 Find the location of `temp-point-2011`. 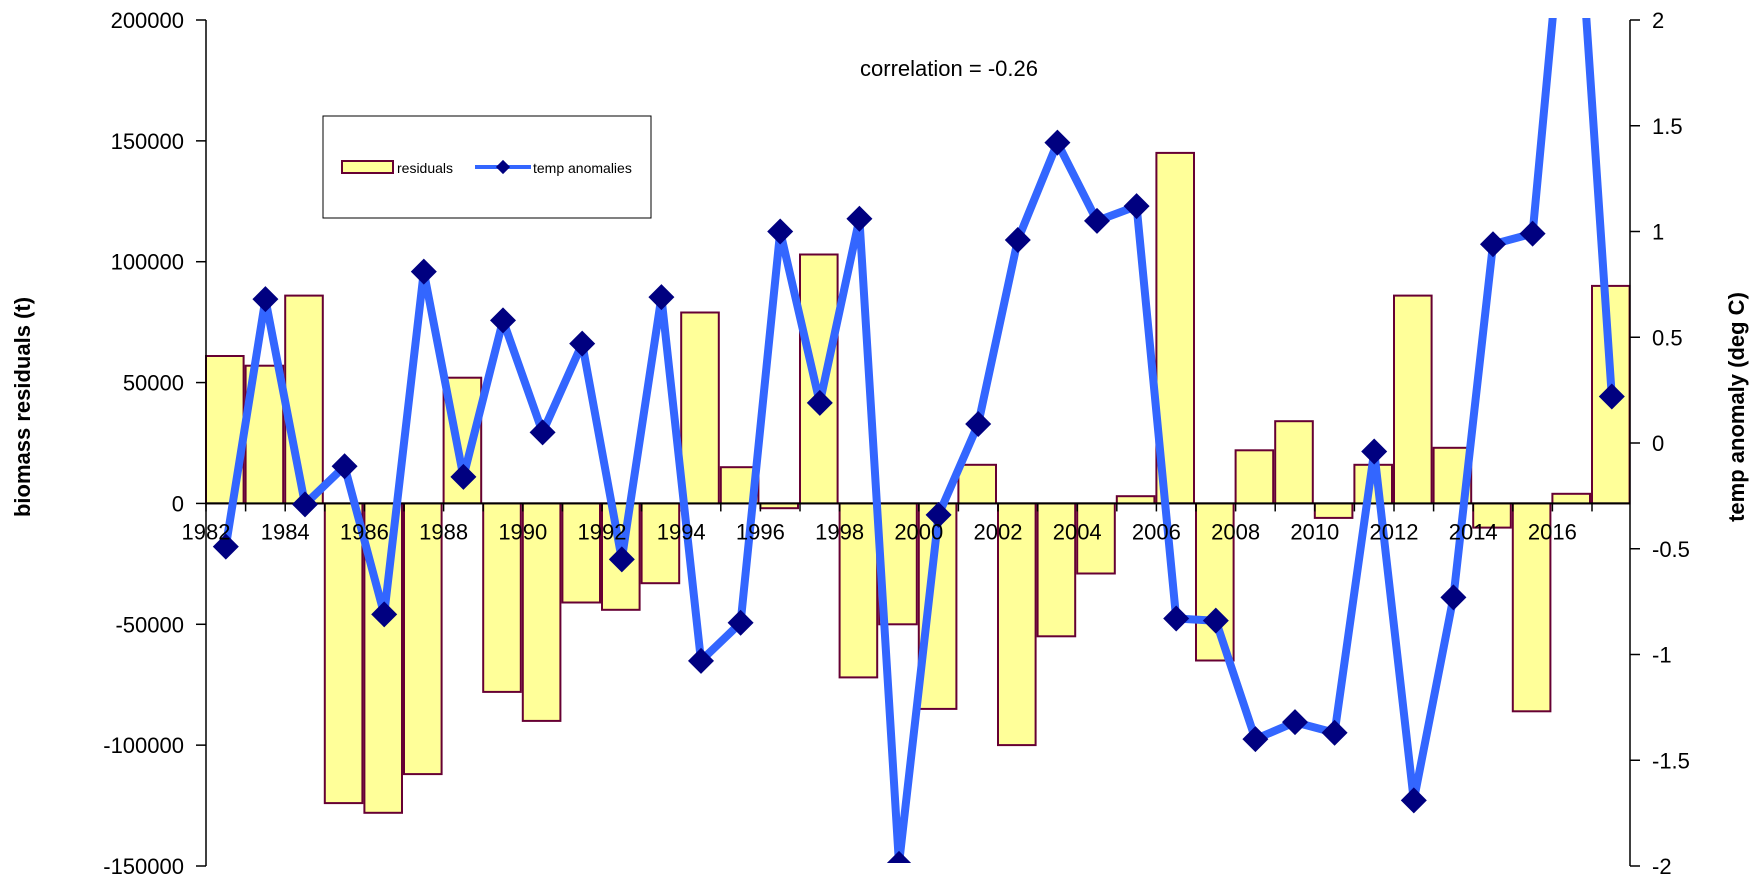

temp-point-2011 is located at coordinates (1374, 451).